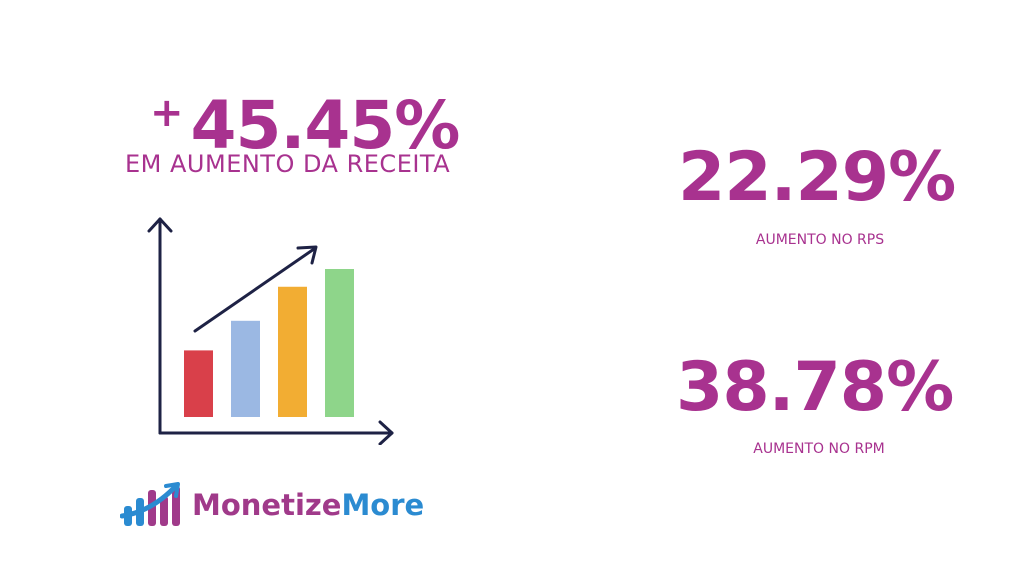 The height and width of the screenshot is (576, 1024). I want to click on x-axis-arrowhead, so click(386, 432).